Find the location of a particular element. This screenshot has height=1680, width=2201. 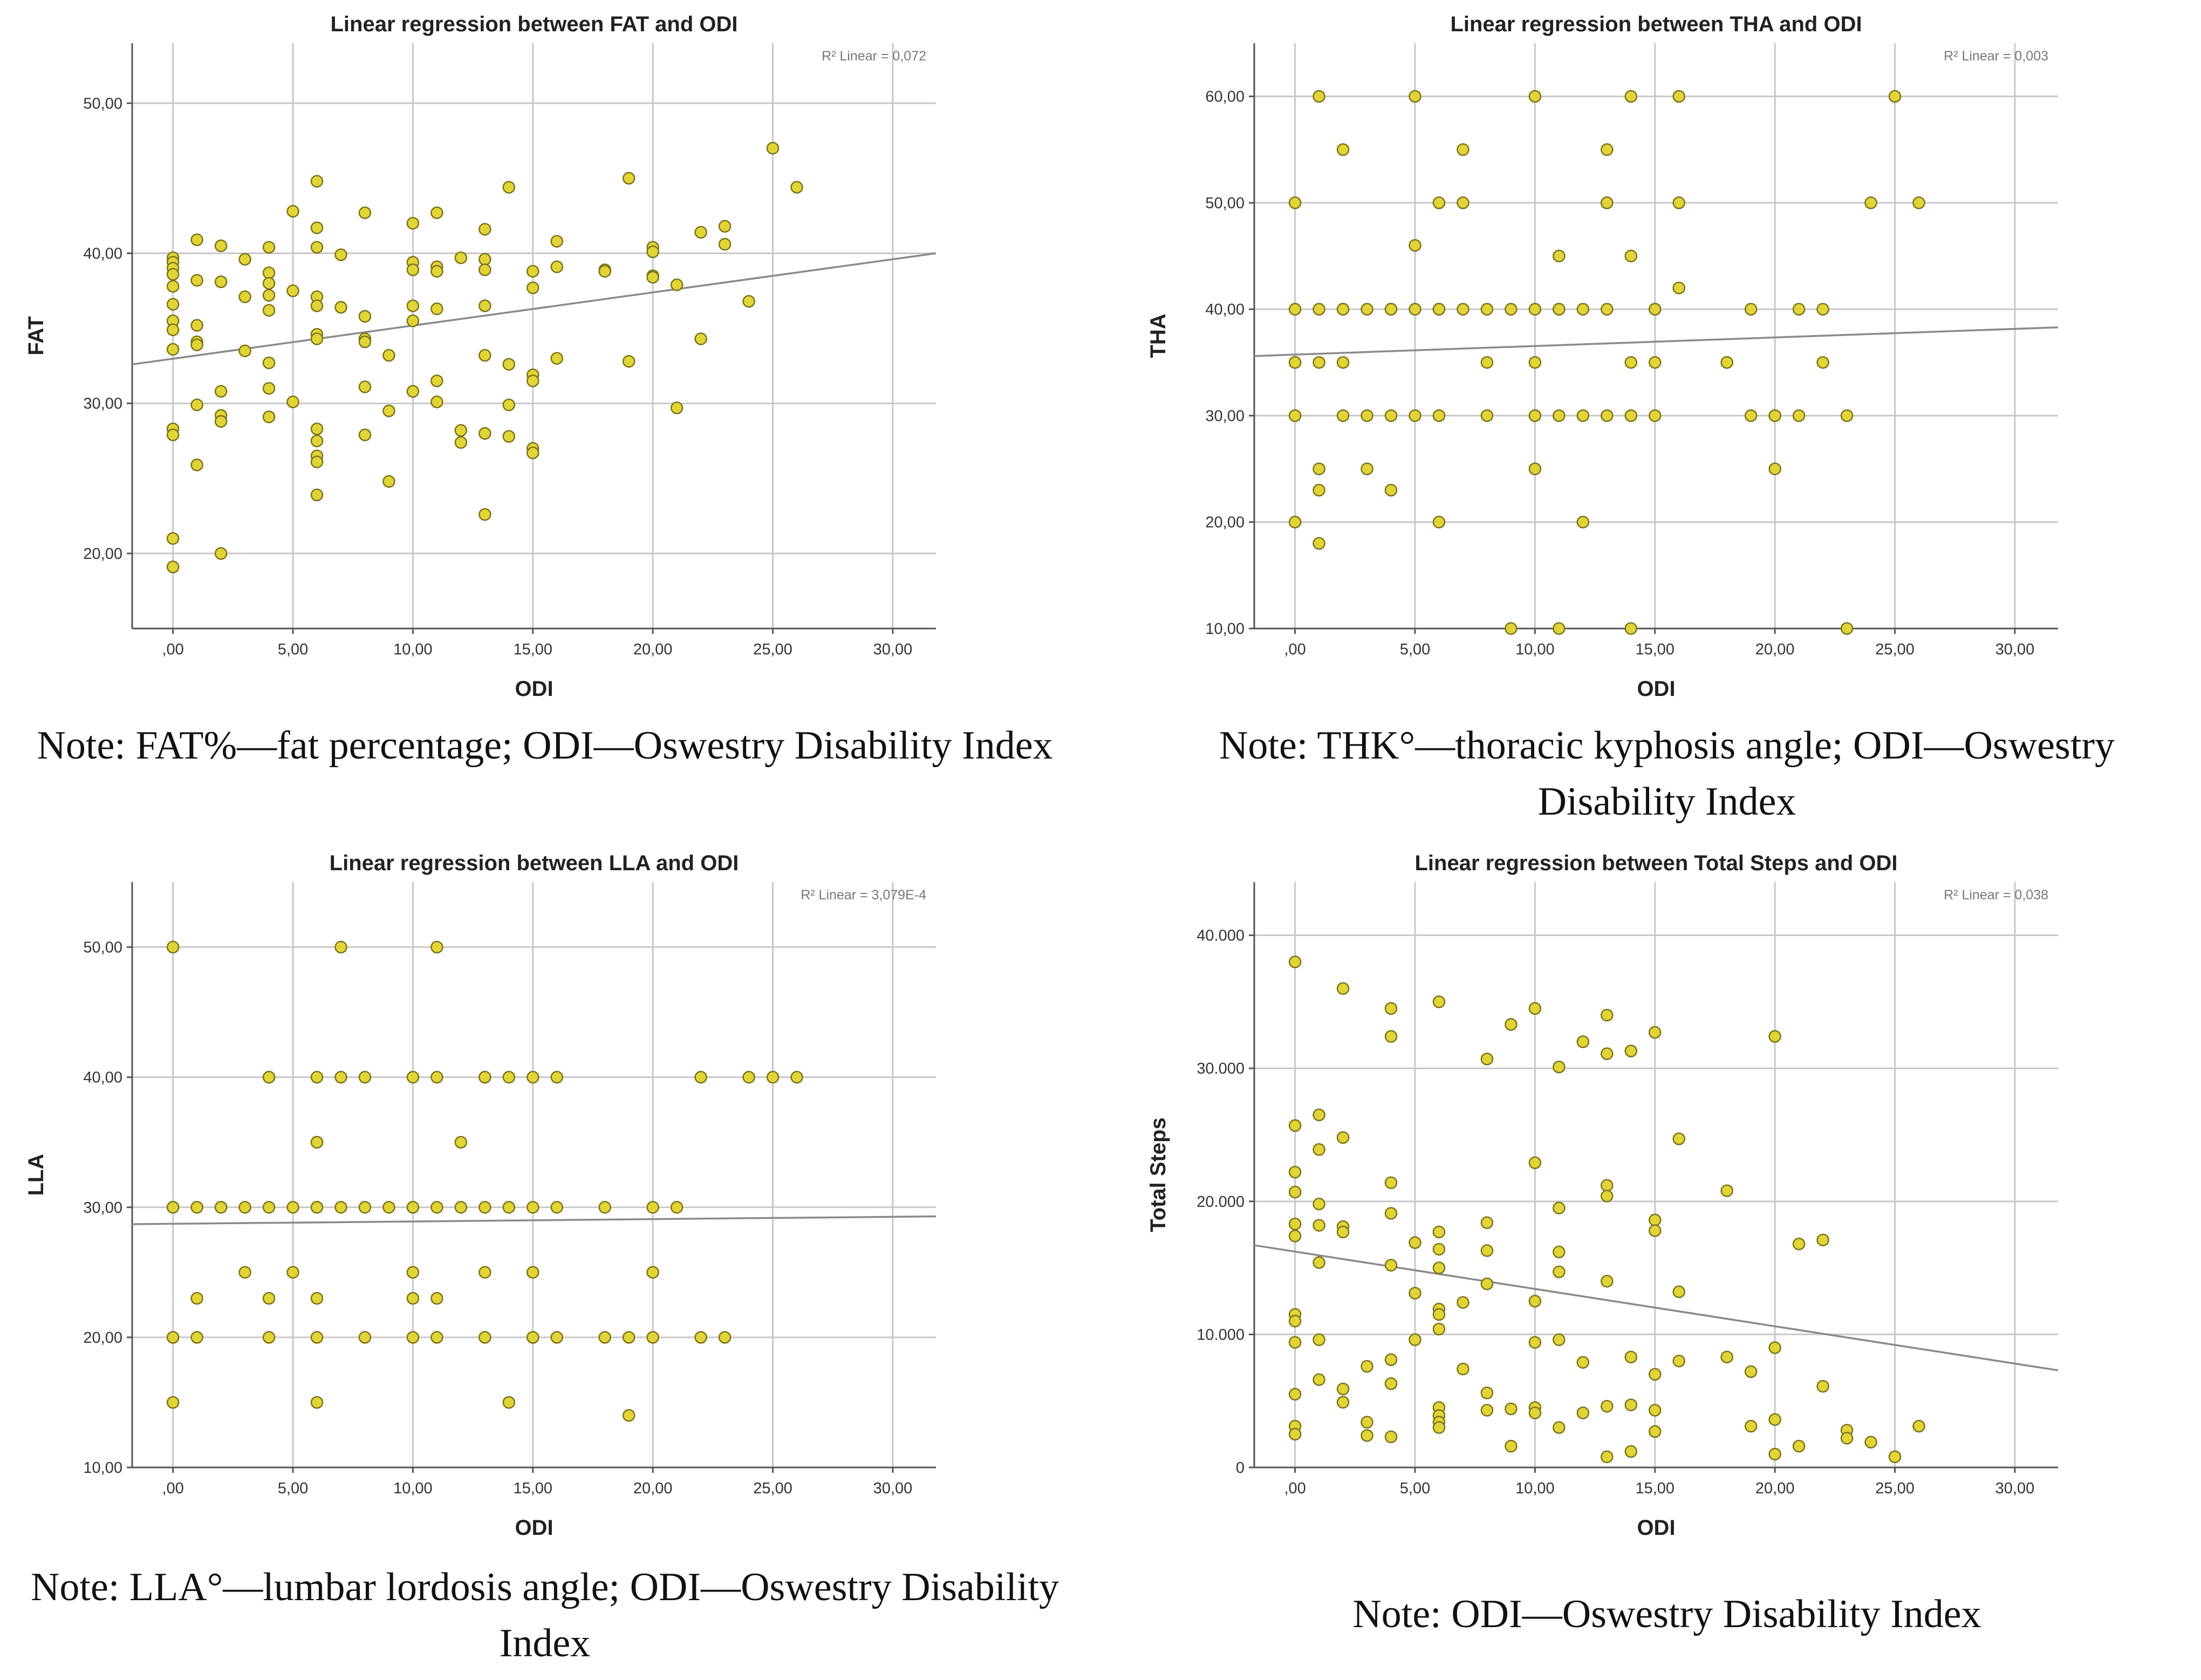

x-tick-label: 30,00 is located at coordinates (893, 649).